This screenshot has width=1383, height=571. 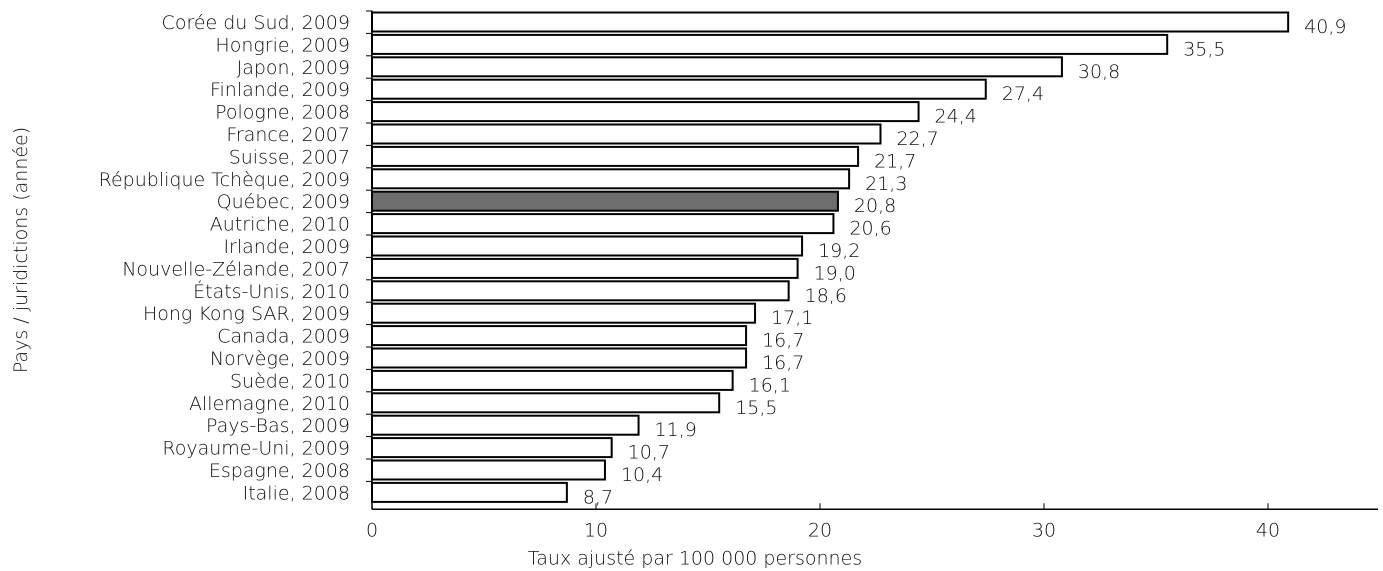 I want to click on value-label: 20,6, so click(x=870, y=229).